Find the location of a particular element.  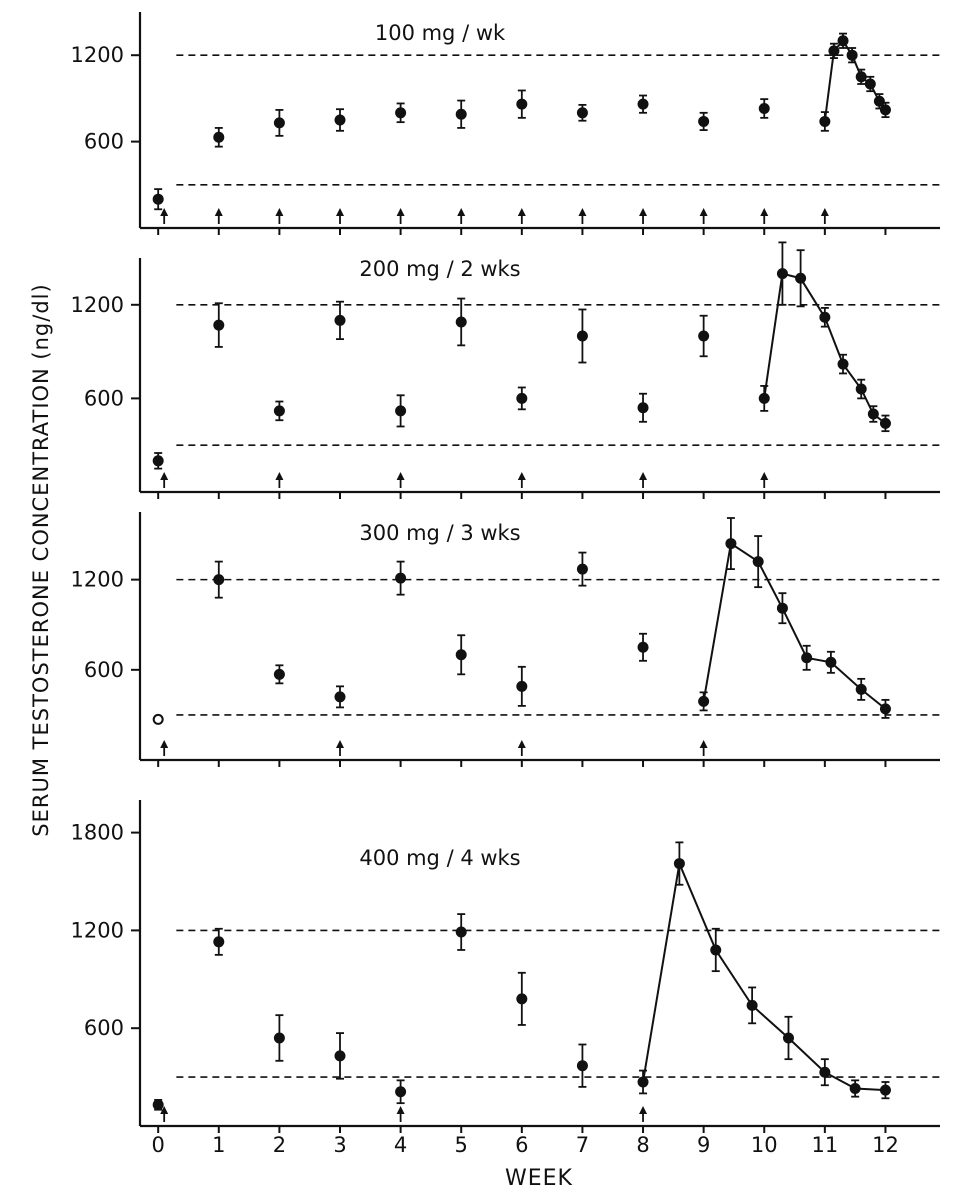

panel-title: 400 mg / 4 wks is located at coordinates (439, 858).